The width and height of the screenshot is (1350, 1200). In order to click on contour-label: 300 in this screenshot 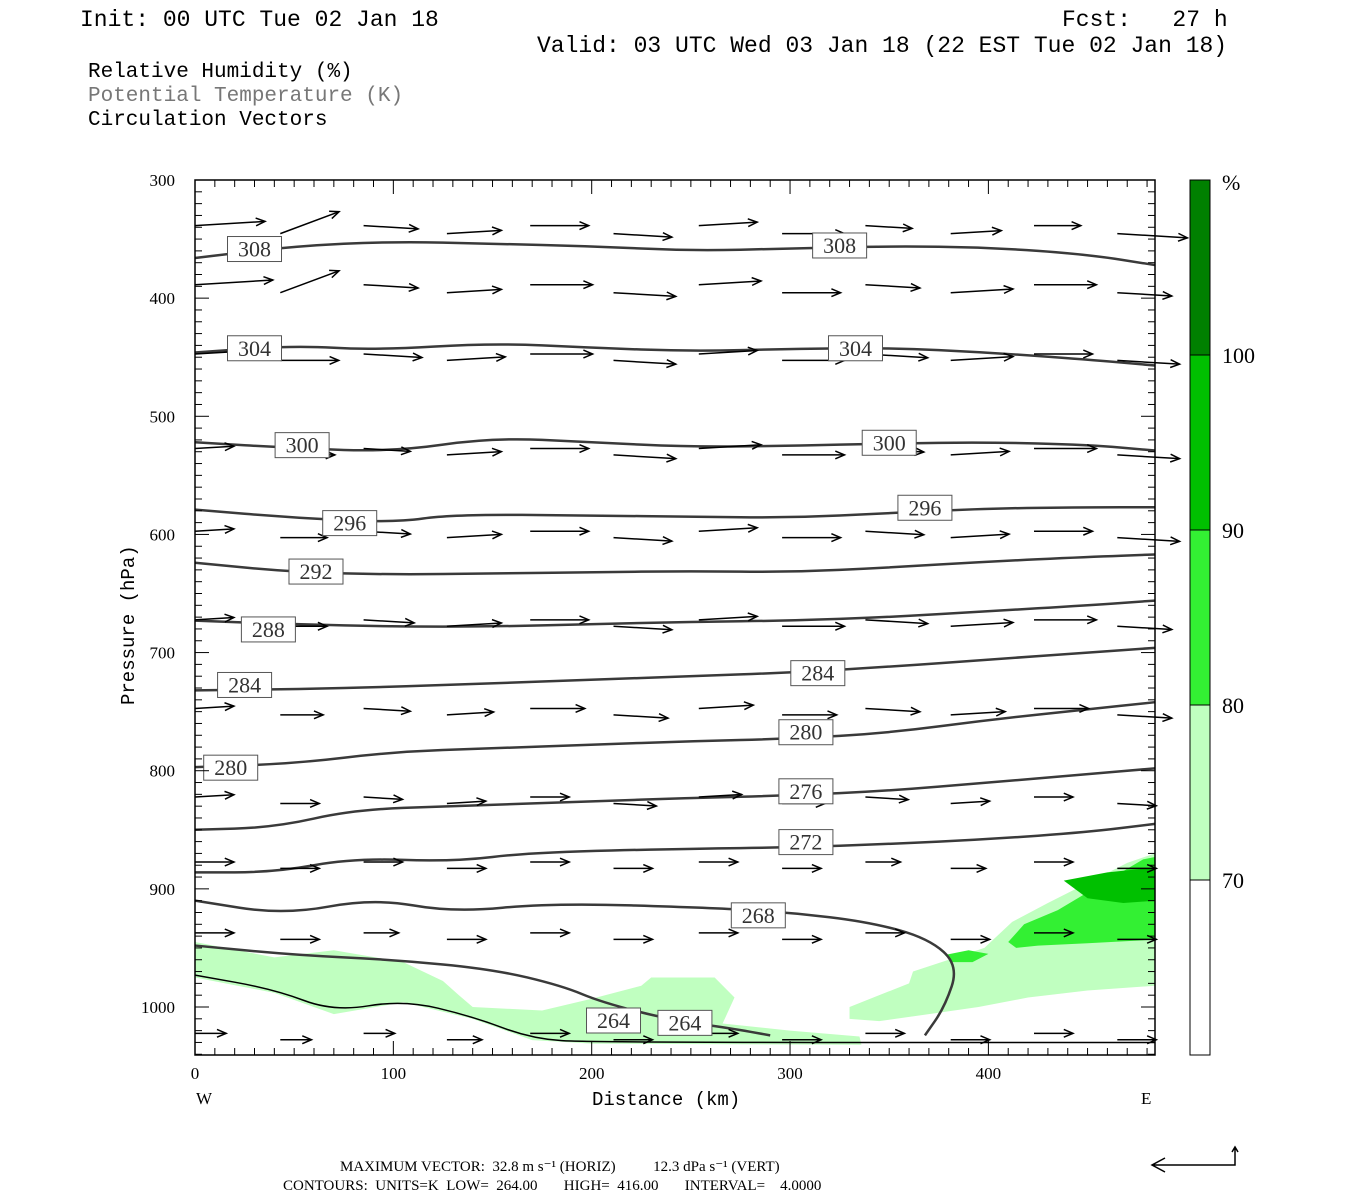, I will do `click(302, 445)`.